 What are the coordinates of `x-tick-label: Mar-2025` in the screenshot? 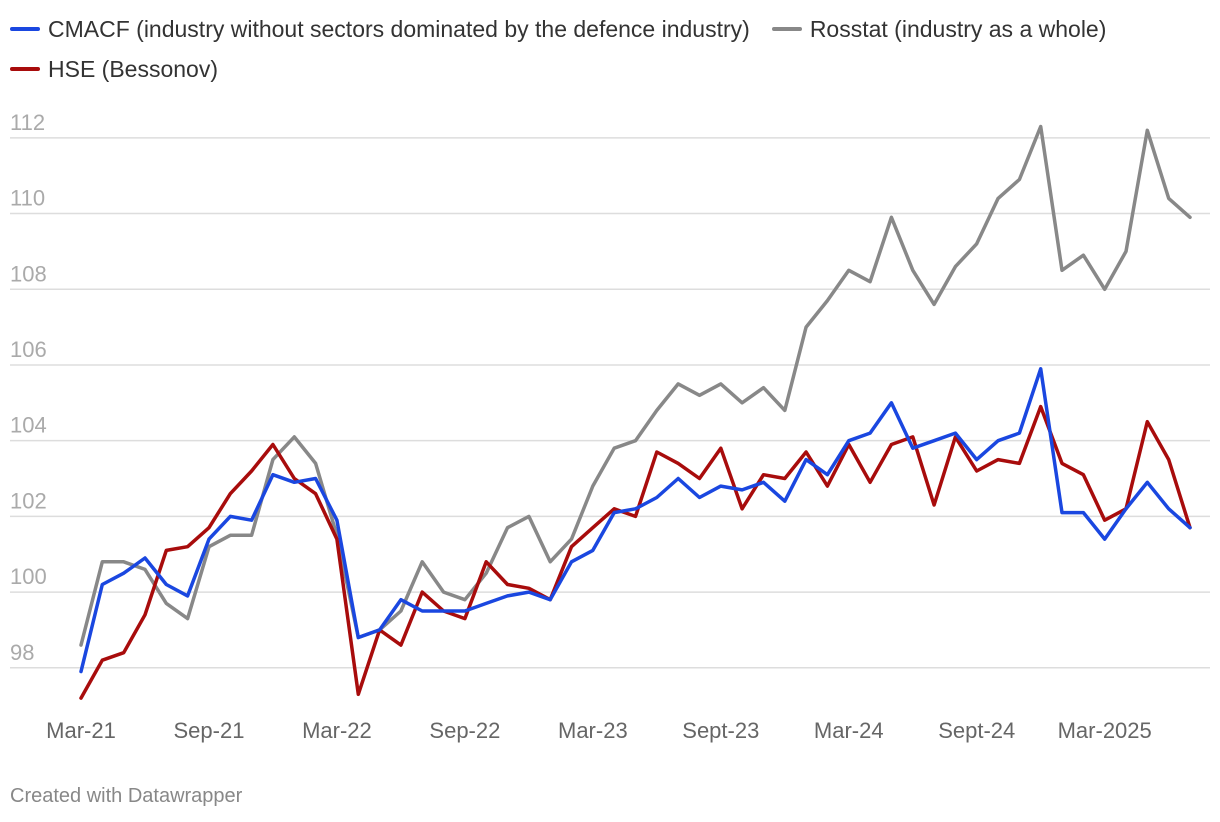 It's located at (1105, 730).